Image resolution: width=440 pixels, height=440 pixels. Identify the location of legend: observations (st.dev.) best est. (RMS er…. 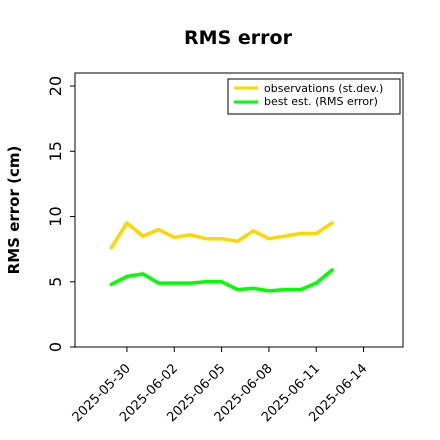
(314, 96).